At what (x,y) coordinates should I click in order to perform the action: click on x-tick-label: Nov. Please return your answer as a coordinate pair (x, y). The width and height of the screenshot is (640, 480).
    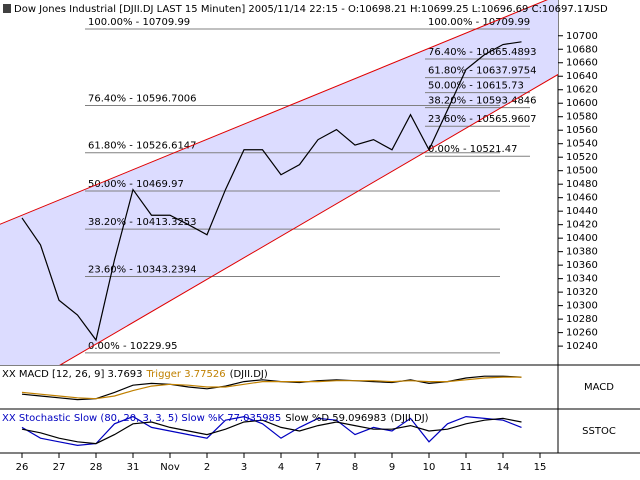
    Looking at the image, I should click on (170, 467).